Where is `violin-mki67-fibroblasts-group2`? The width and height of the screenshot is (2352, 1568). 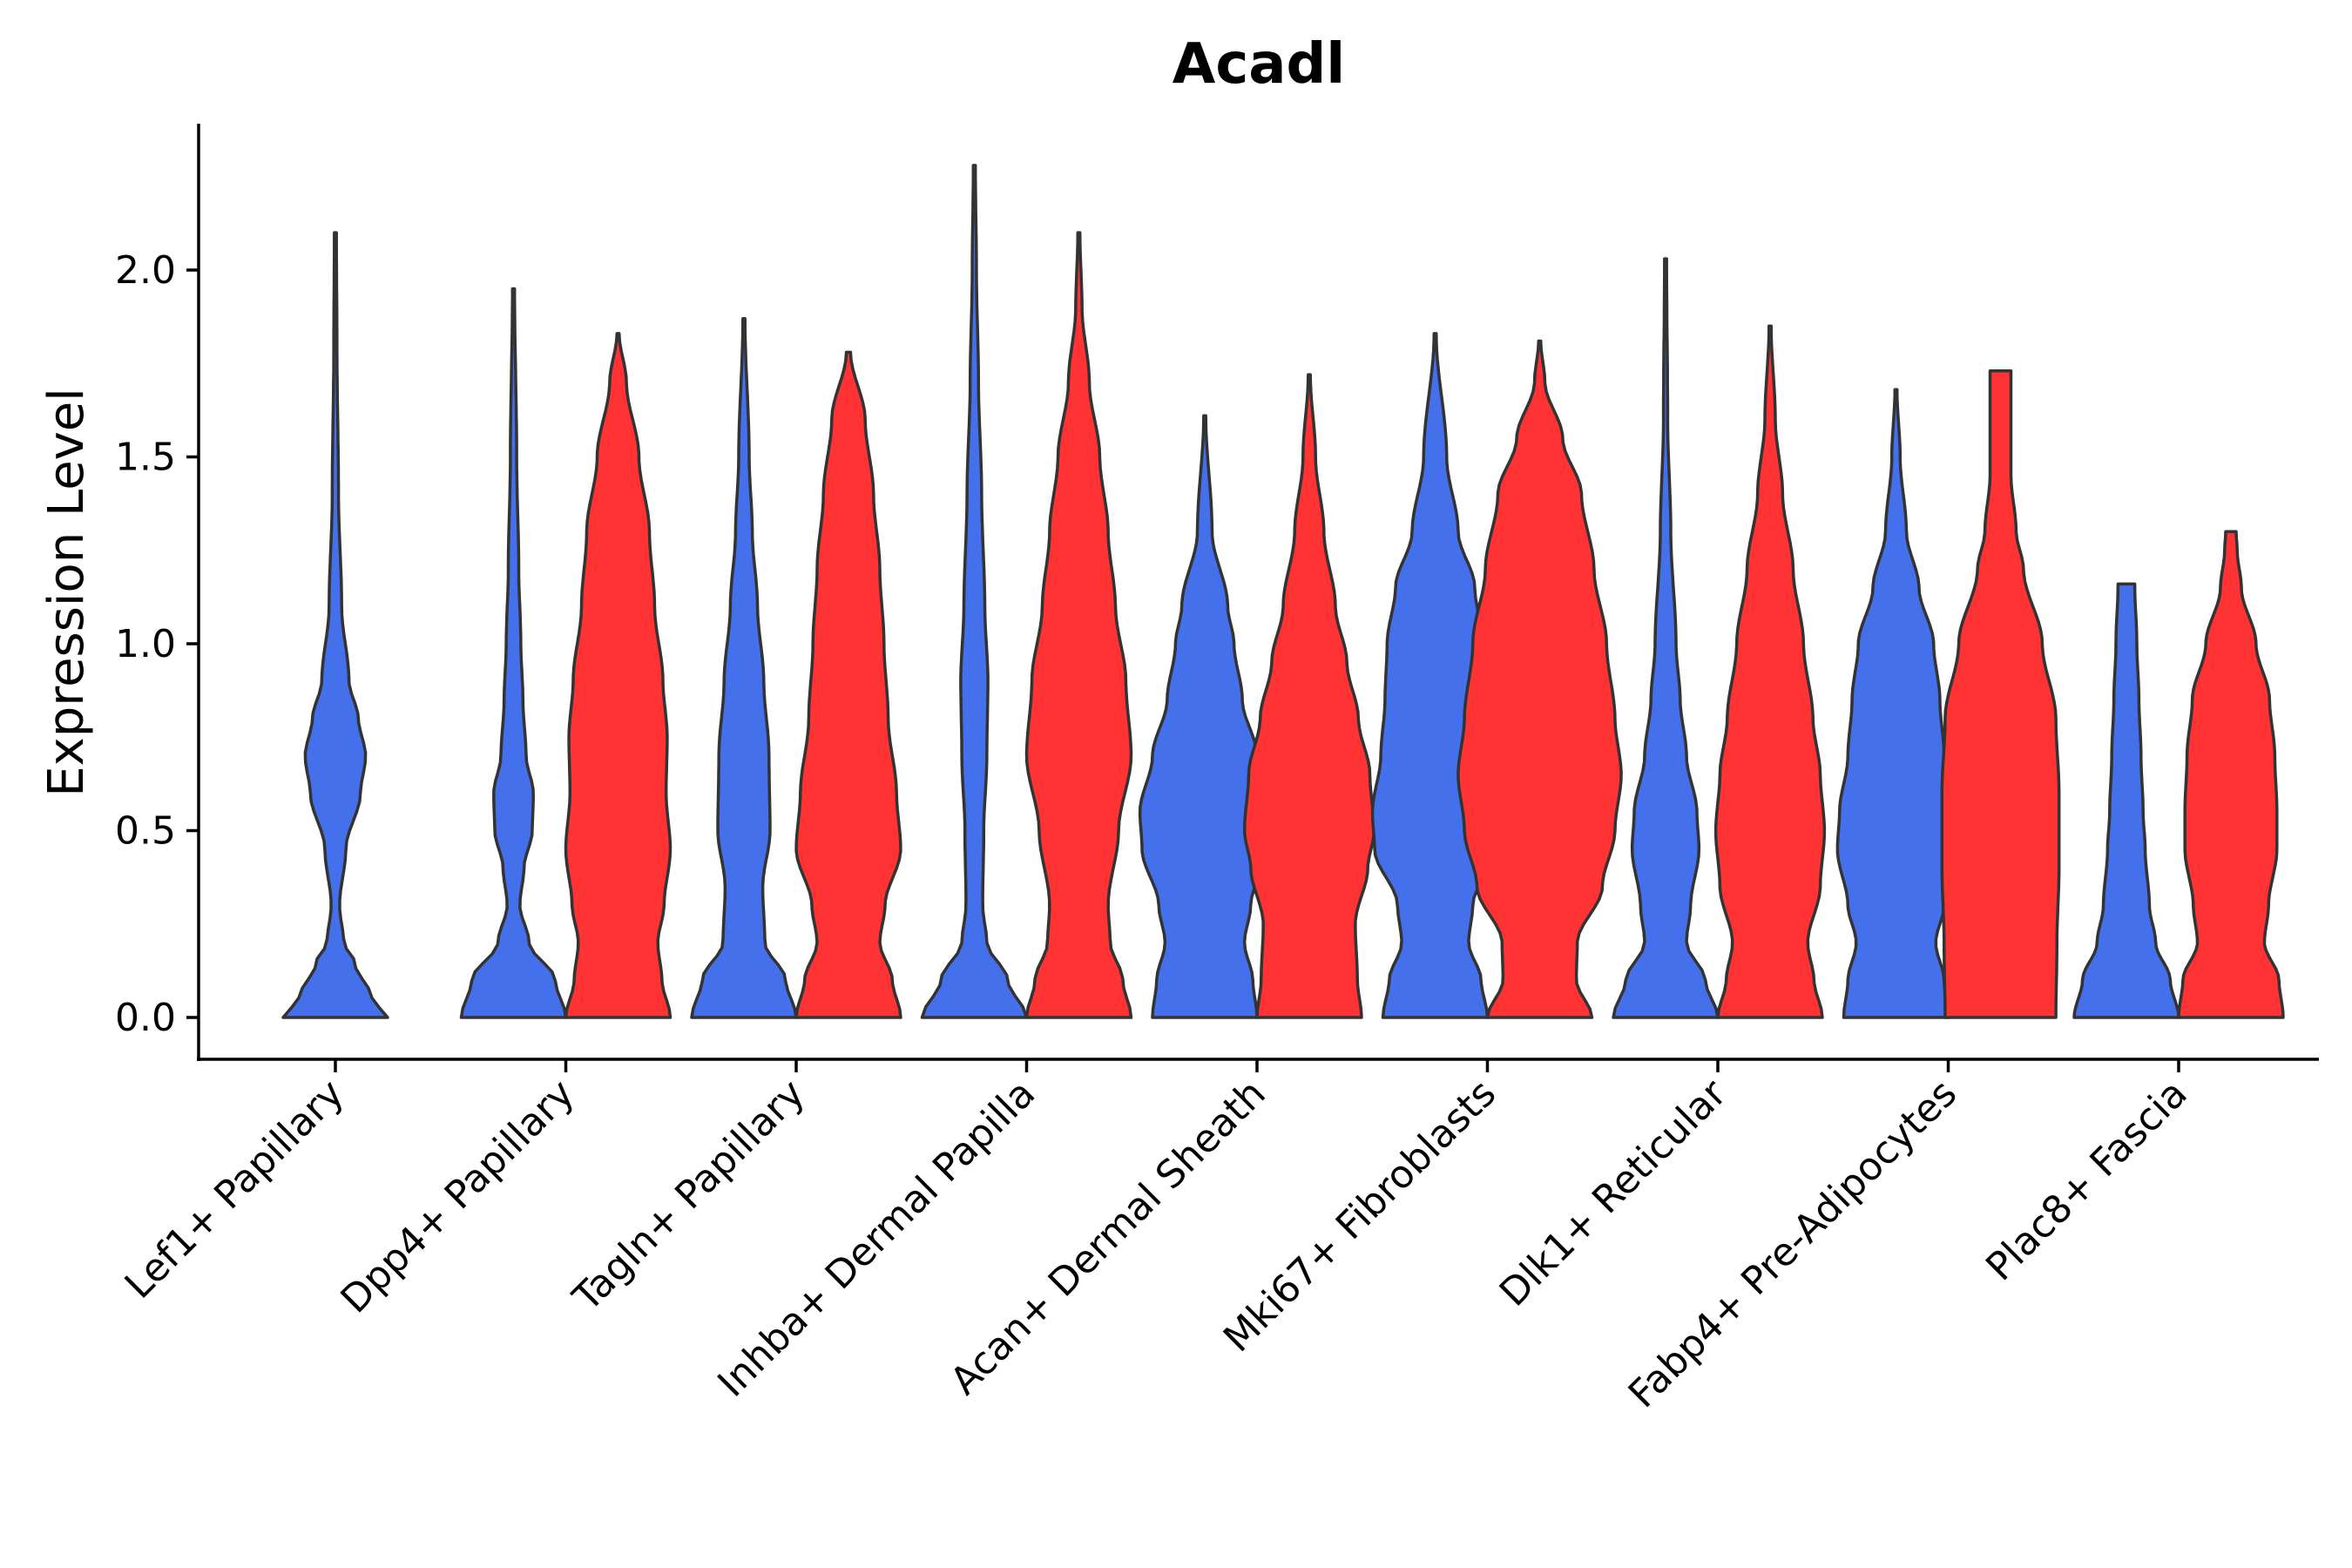 violin-mki67-fibroblasts-group2 is located at coordinates (1539, 679).